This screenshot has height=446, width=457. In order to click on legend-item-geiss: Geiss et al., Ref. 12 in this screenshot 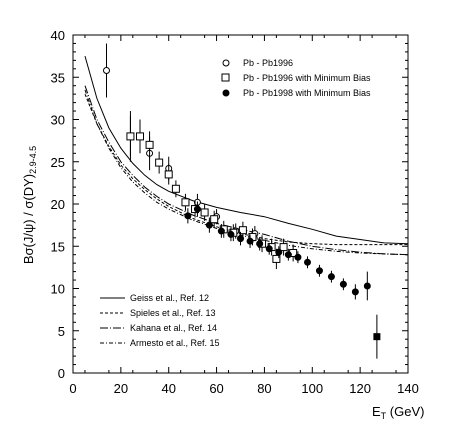, I will do `click(154, 298)`.